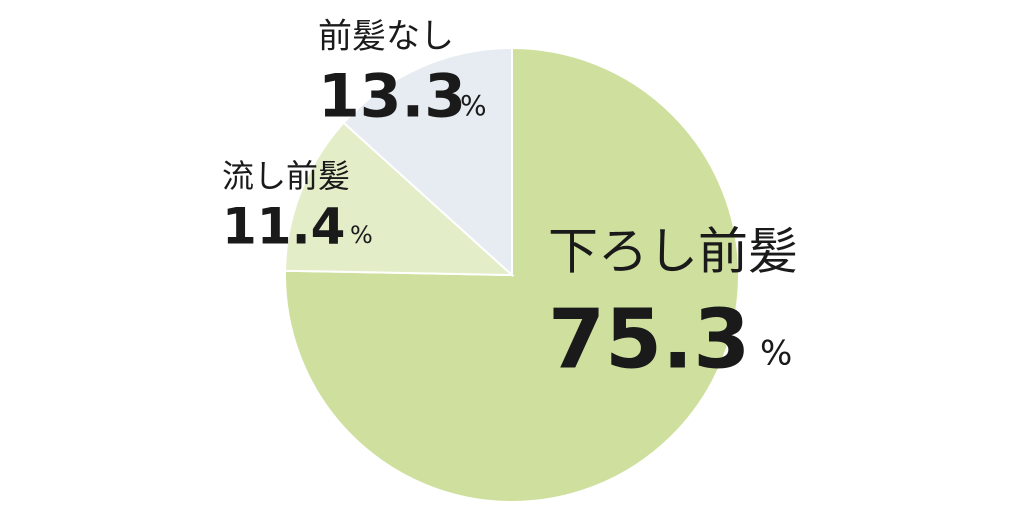 The height and width of the screenshot is (522, 1024). I want to click on slice-value: 13.3, so click(392, 97).